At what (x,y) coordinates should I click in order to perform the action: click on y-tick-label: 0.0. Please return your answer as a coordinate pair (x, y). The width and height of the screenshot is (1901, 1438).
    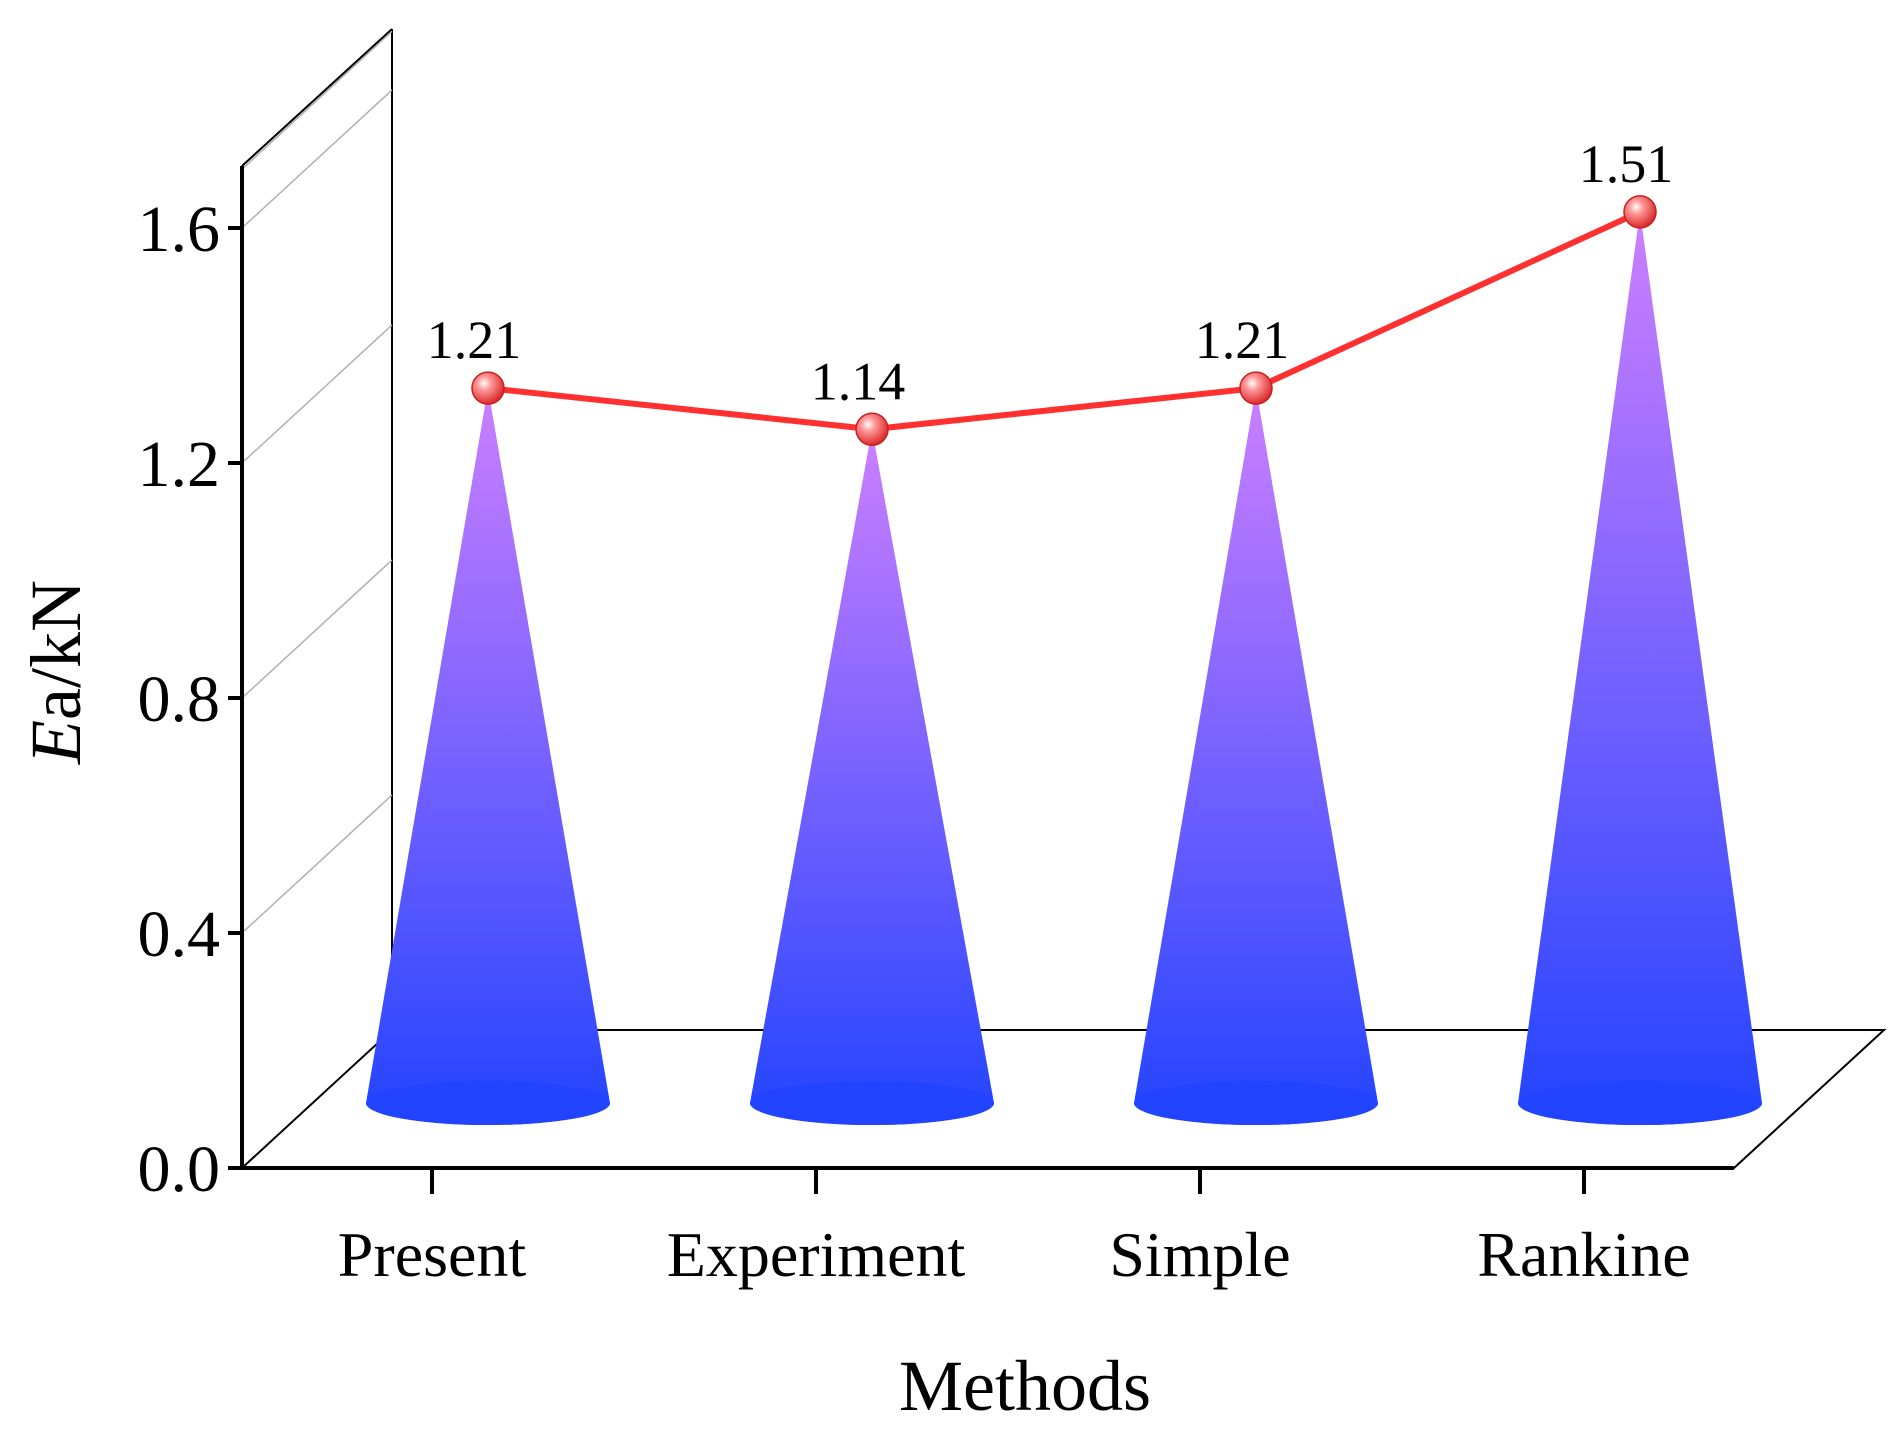
    Looking at the image, I should click on (179, 1169).